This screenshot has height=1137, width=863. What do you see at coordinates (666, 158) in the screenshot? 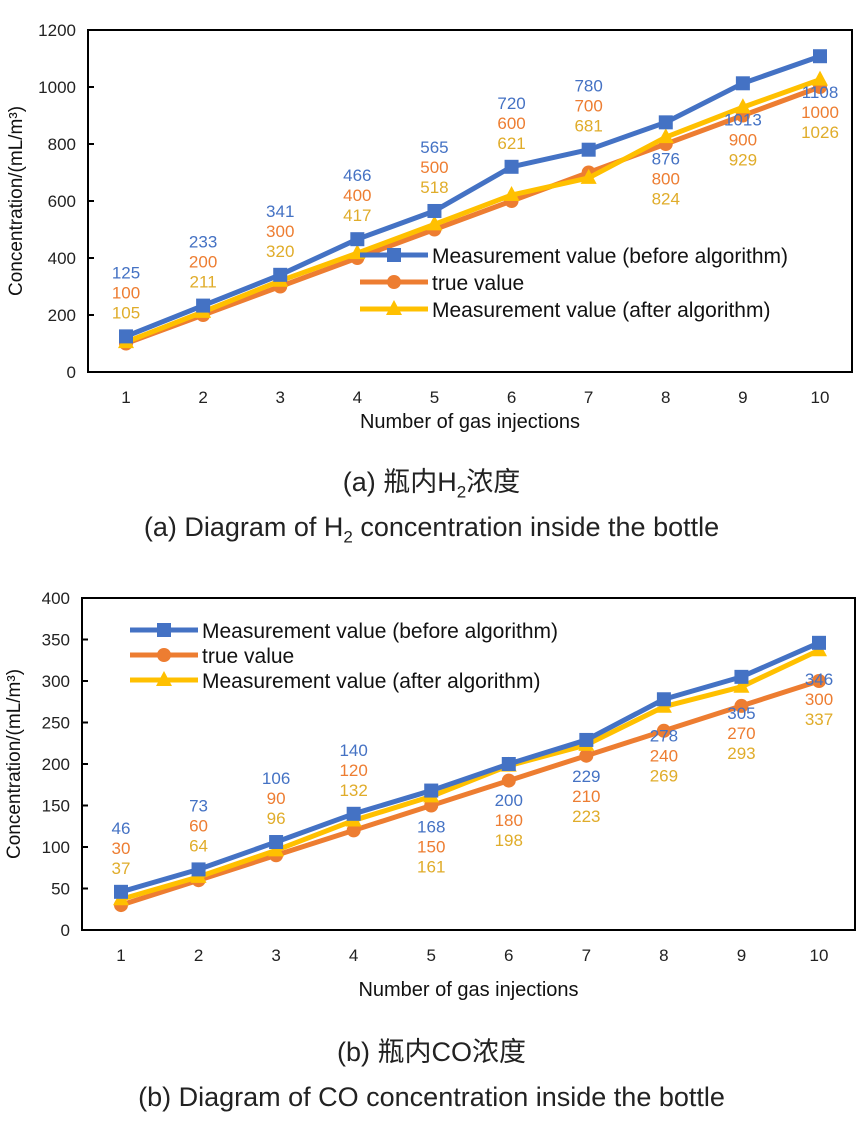
I see `data-label-before: 876` at bounding box center [666, 158].